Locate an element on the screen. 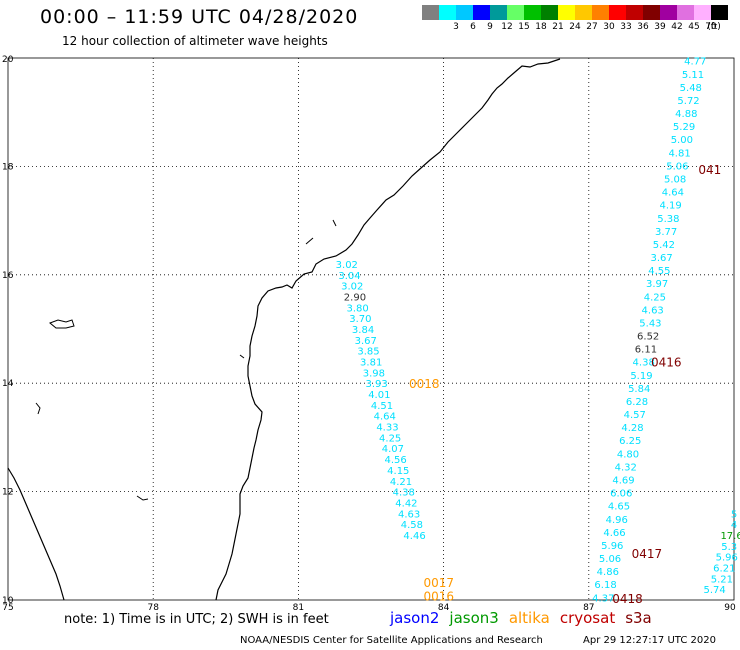 The height and width of the screenshot is (650, 740). legend-label: 27 is located at coordinates (592, 27).